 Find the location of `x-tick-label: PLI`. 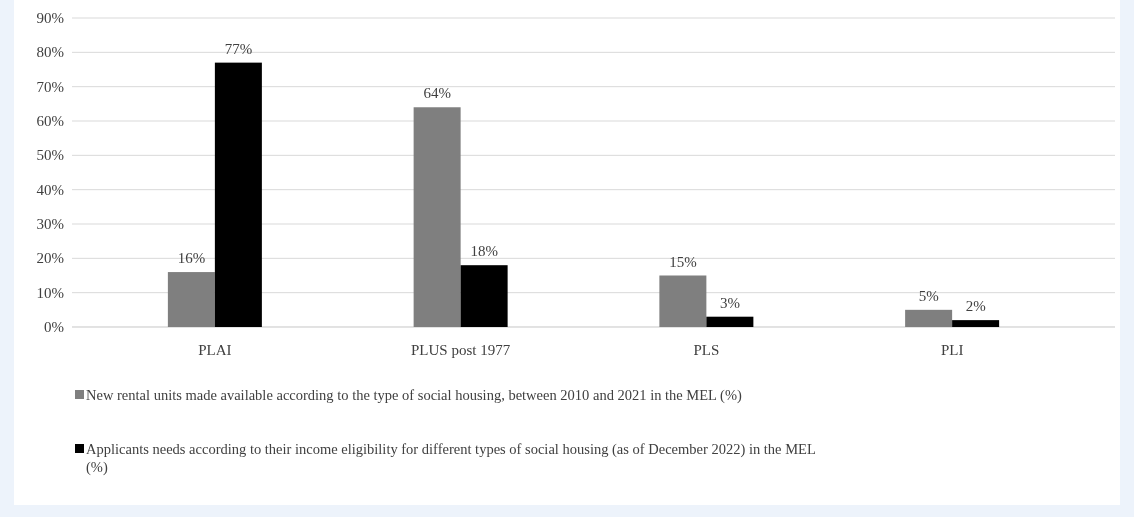

x-tick-label: PLI is located at coordinates (952, 350).